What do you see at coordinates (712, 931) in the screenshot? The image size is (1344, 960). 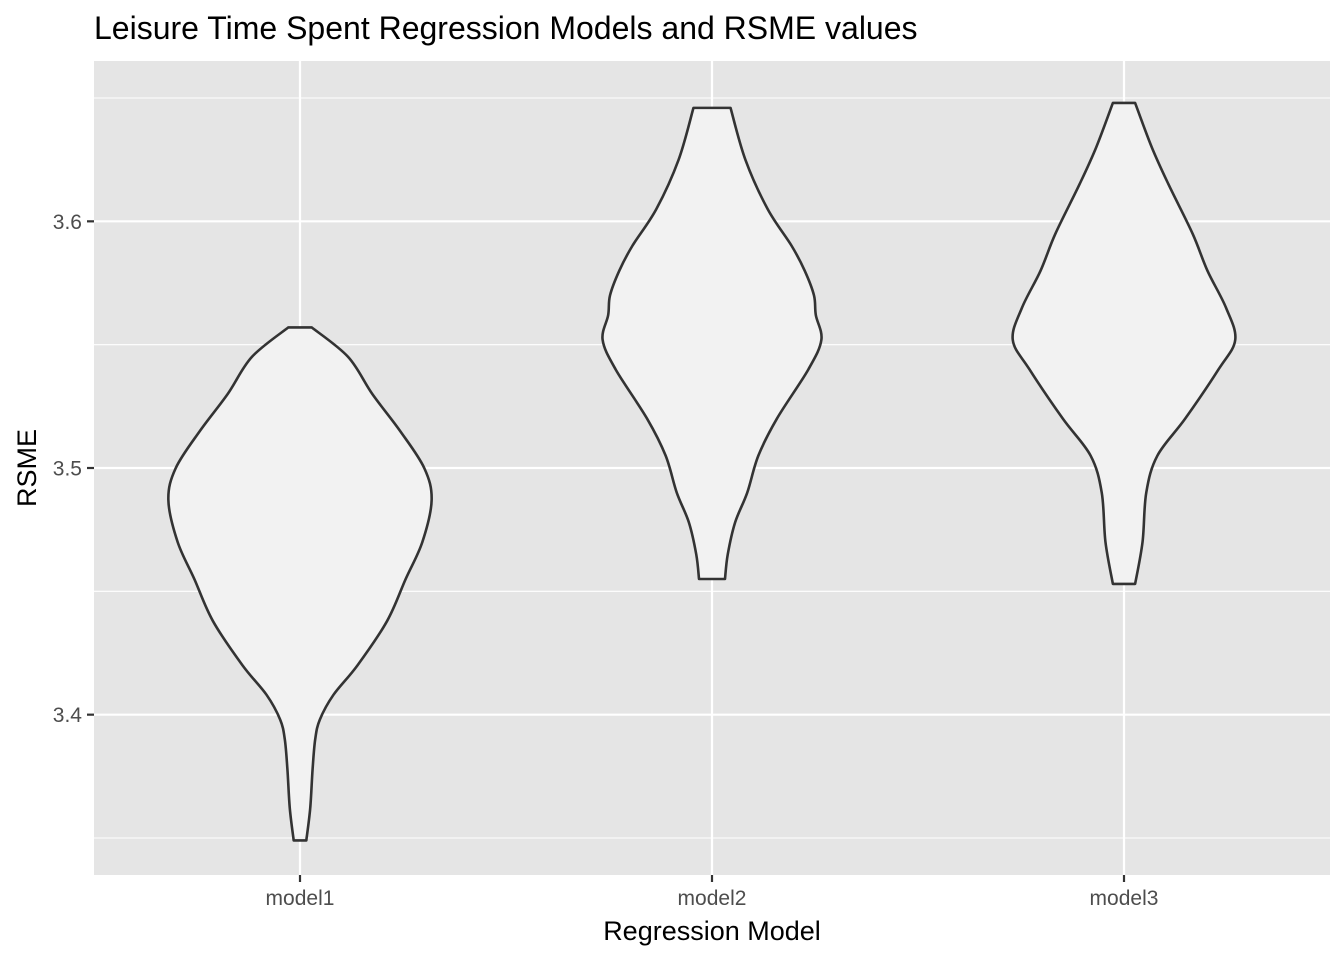 I see `x-axis-title: Regression Model` at bounding box center [712, 931].